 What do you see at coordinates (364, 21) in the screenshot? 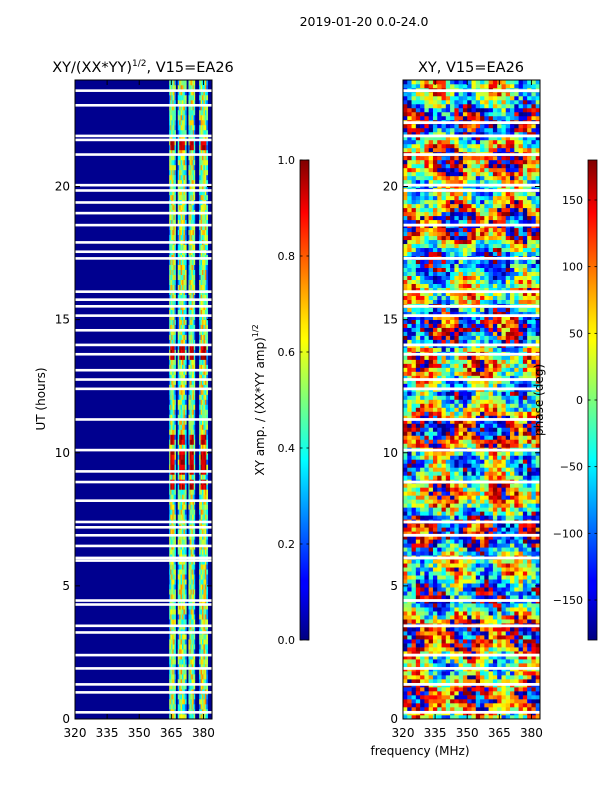
I see `figure-suptitle: 2019-01-20 0.0-24.0` at bounding box center [364, 21].